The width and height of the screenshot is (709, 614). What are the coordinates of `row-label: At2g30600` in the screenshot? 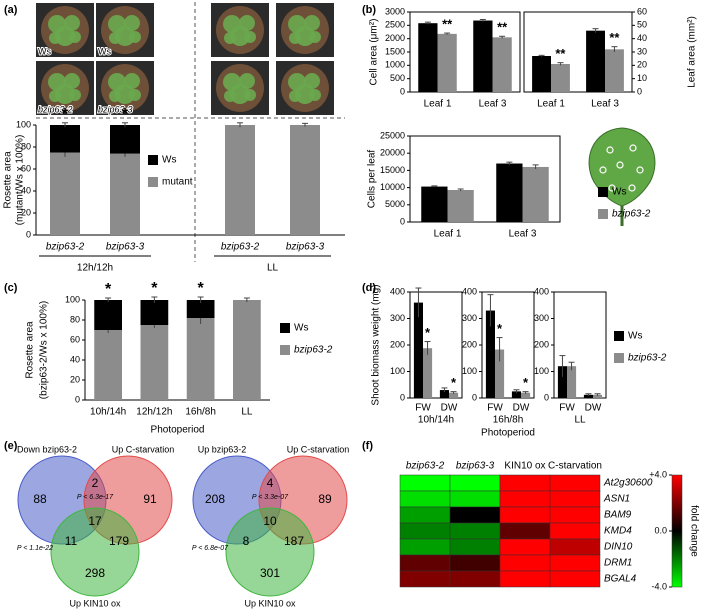 It's located at (628, 483).